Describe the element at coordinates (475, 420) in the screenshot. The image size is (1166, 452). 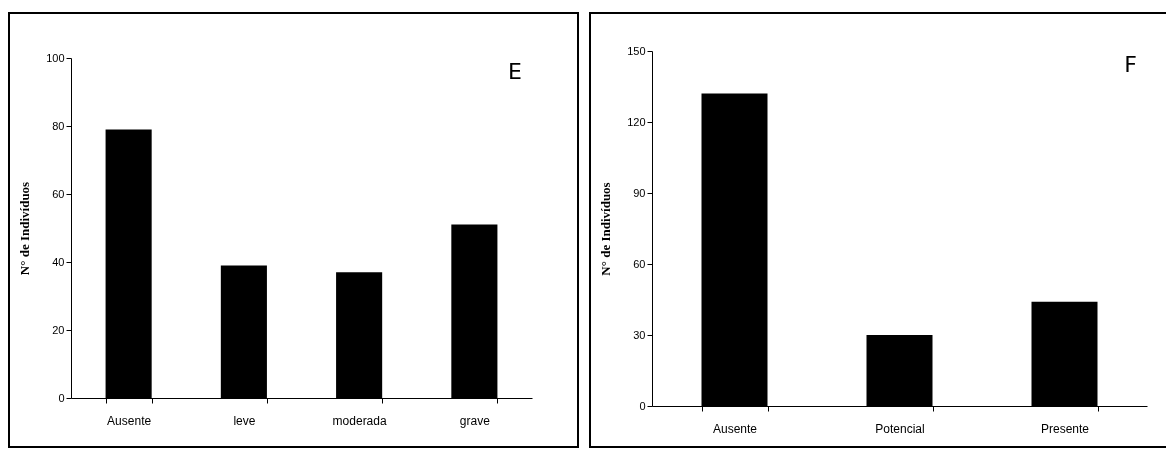
I see `x-tick-label: grave` at that location.